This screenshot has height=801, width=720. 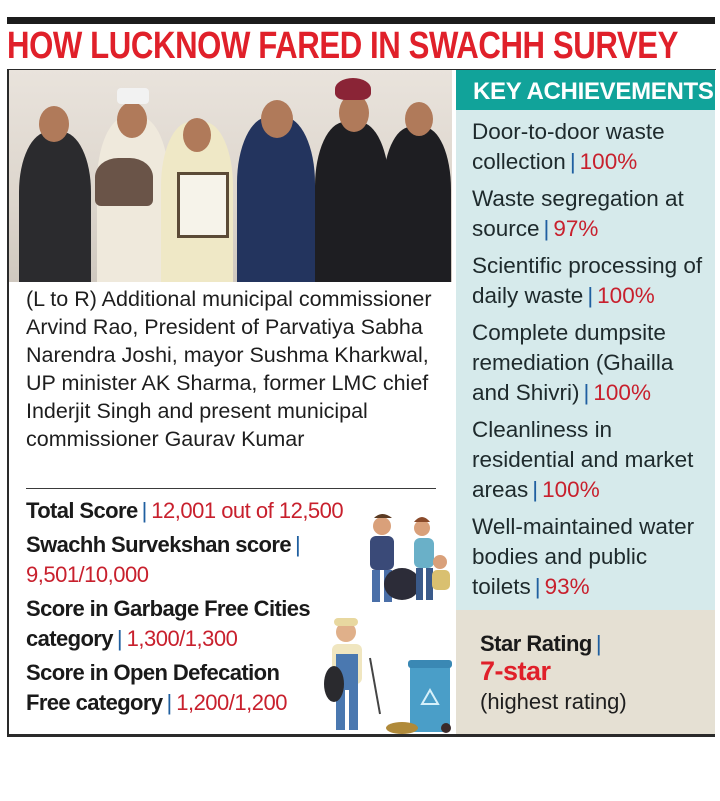 I want to click on caption-divider, so click(x=231, y=488).